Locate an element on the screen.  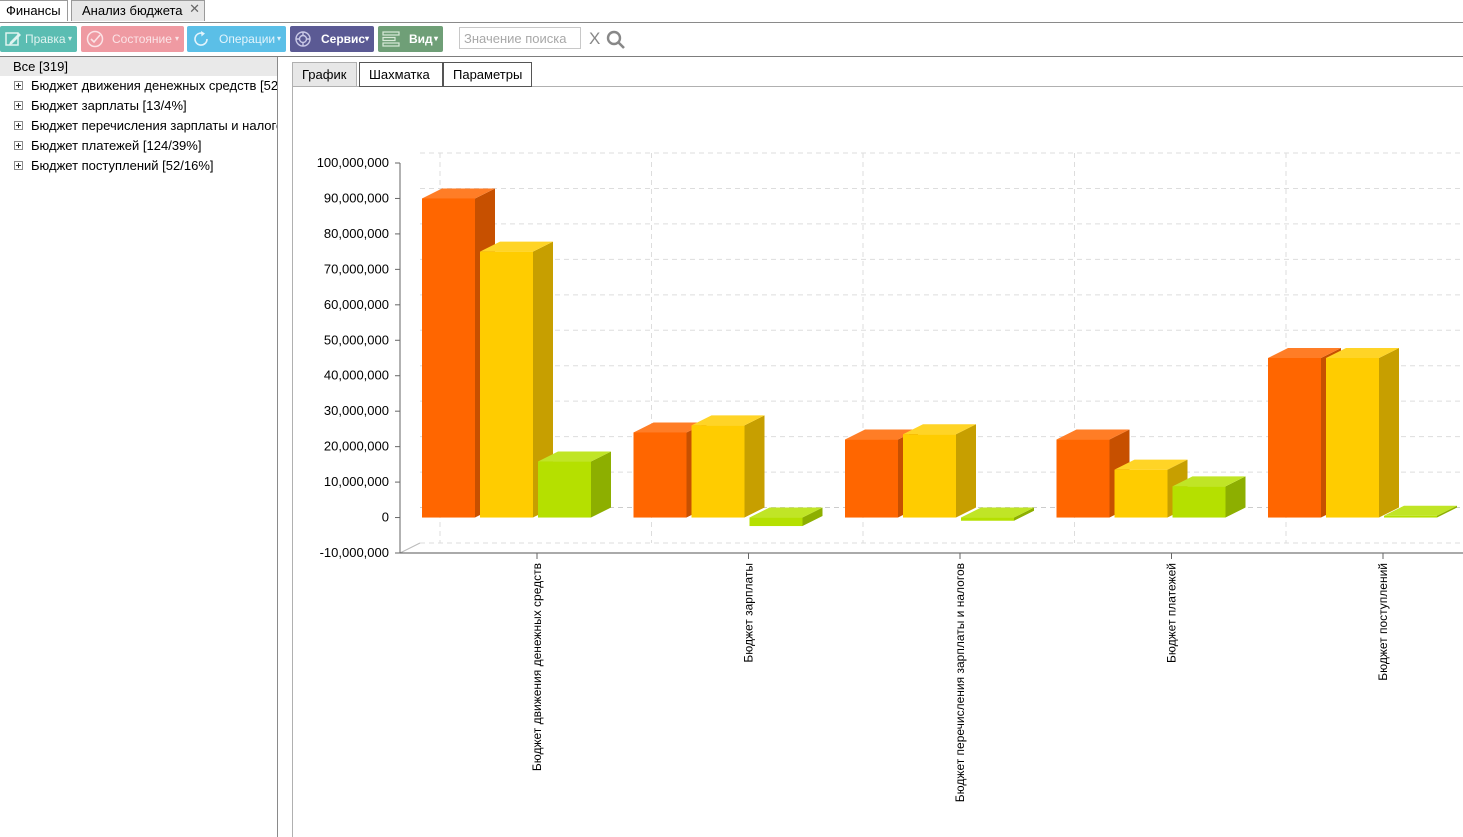
tab-budget-analysis: Анализ бюджета ✕ is located at coordinates (138, 10).